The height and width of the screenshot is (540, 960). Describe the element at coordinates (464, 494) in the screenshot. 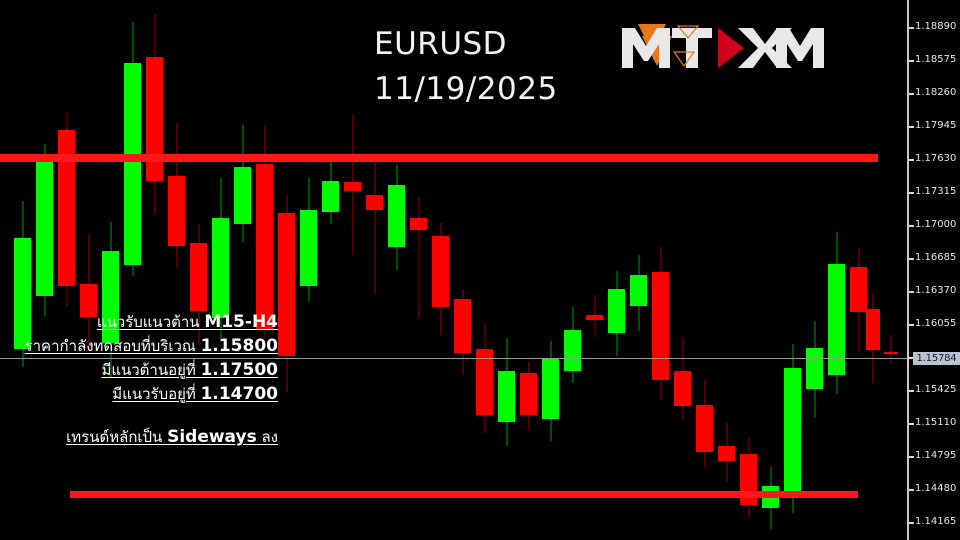

I see `support-level-line` at that location.